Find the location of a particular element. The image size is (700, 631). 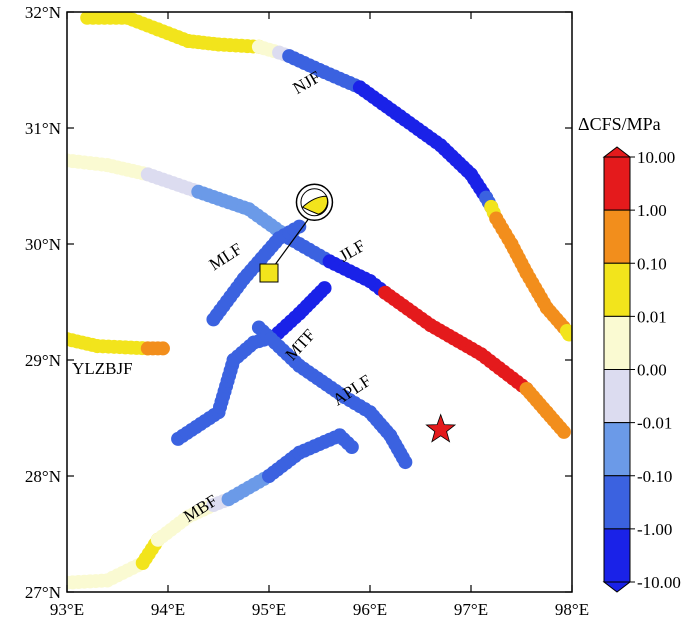

colorbar-label: 0.01 is located at coordinates (652, 316).